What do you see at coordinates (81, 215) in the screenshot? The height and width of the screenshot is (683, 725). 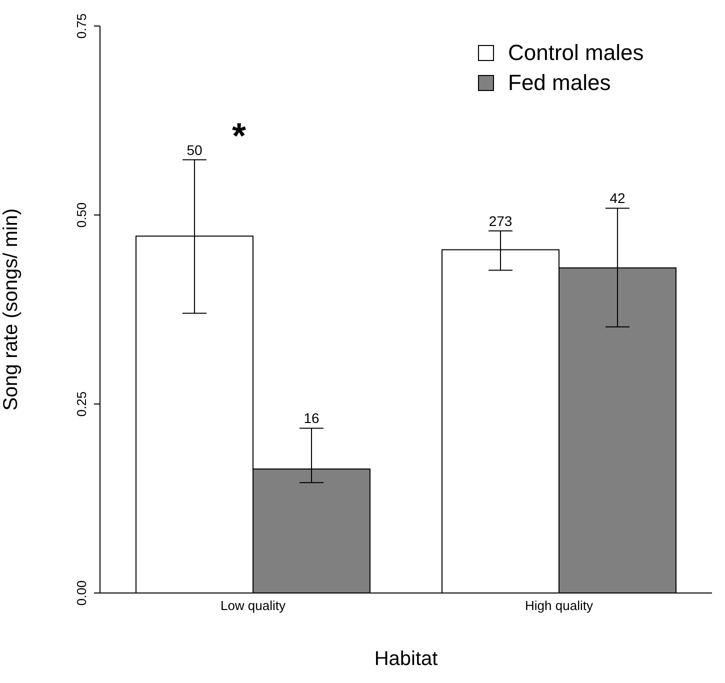 I see `y-tick-label: 0.50` at bounding box center [81, 215].